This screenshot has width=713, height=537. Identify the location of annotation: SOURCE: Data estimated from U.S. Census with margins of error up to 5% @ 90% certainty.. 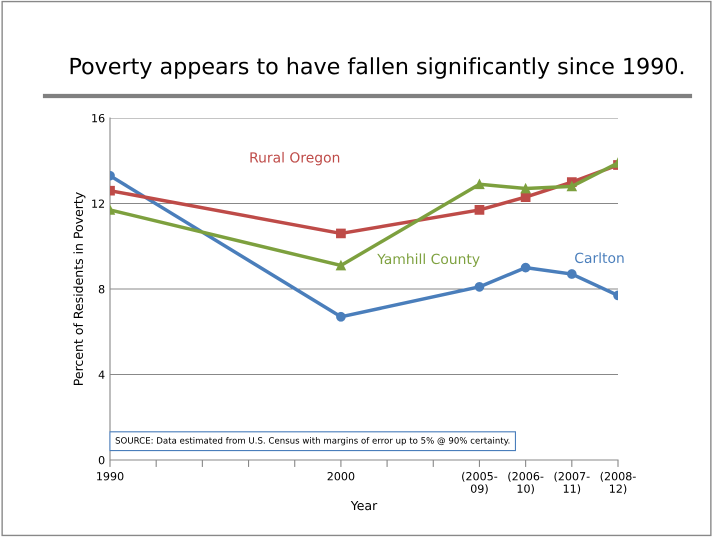
(313, 441).